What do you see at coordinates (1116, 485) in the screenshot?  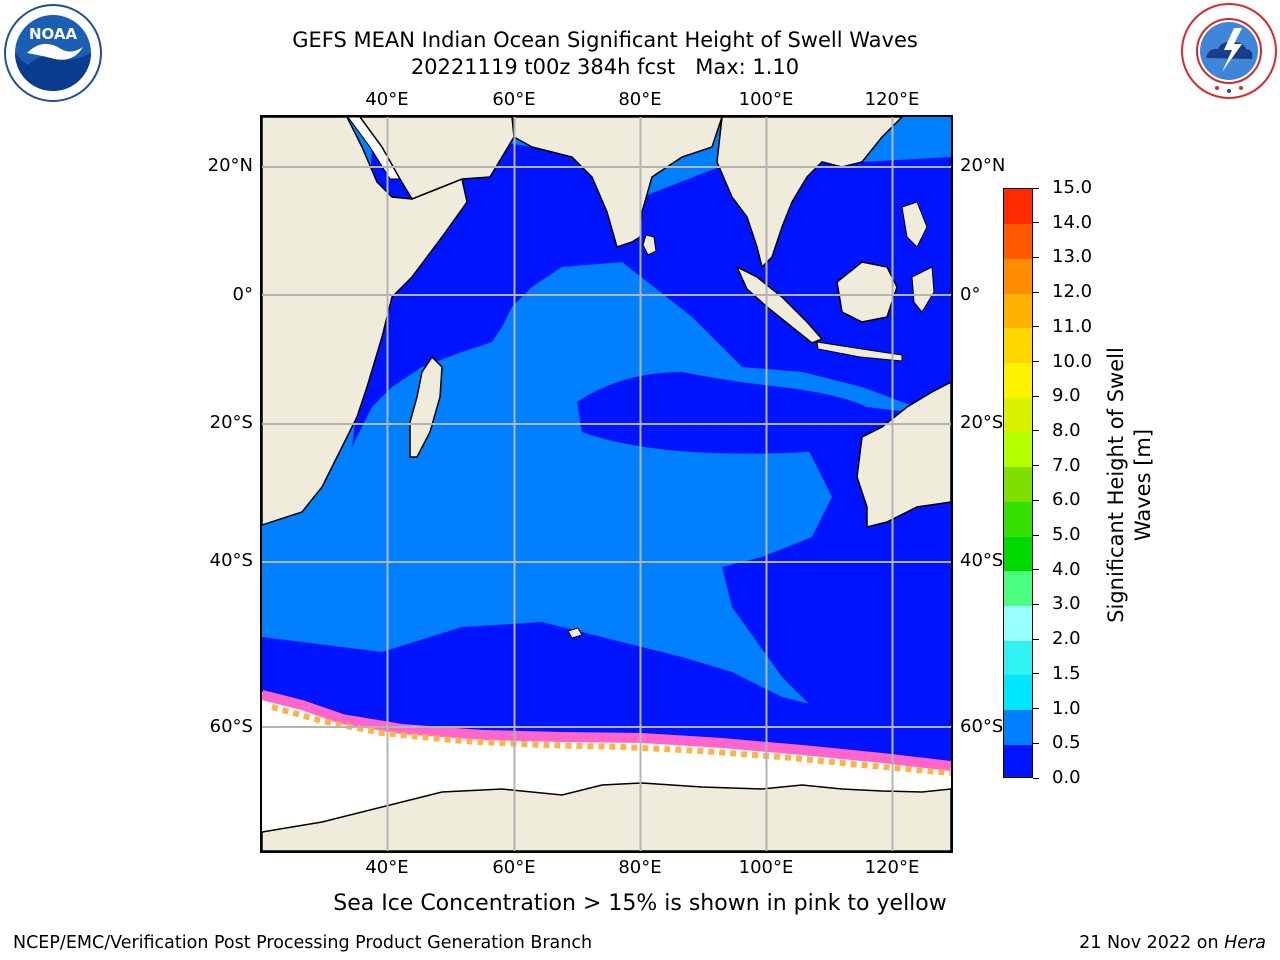 I see `colorbar-title-line1: Significant Height of Swell` at bounding box center [1116, 485].